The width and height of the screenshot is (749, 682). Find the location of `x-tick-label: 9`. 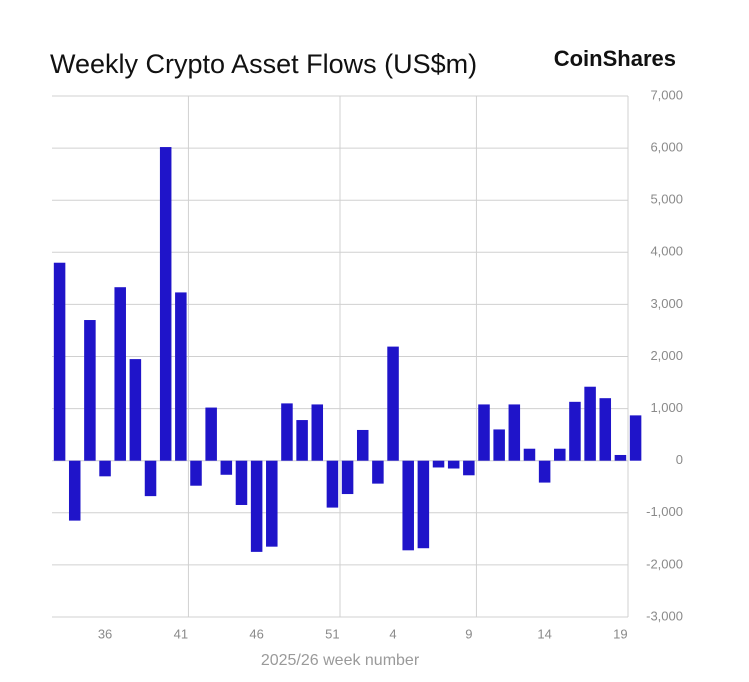

x-tick-label: 9 is located at coordinates (468, 633).